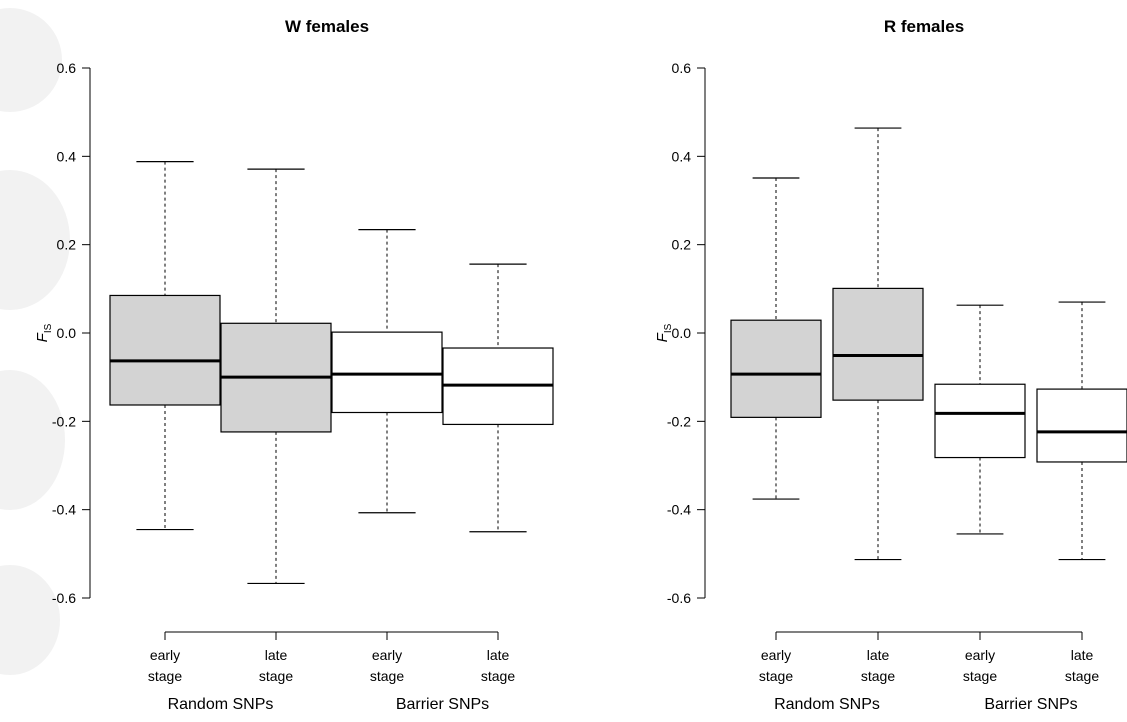  What do you see at coordinates (327, 26) in the screenshot?
I see `chart-title: W females` at bounding box center [327, 26].